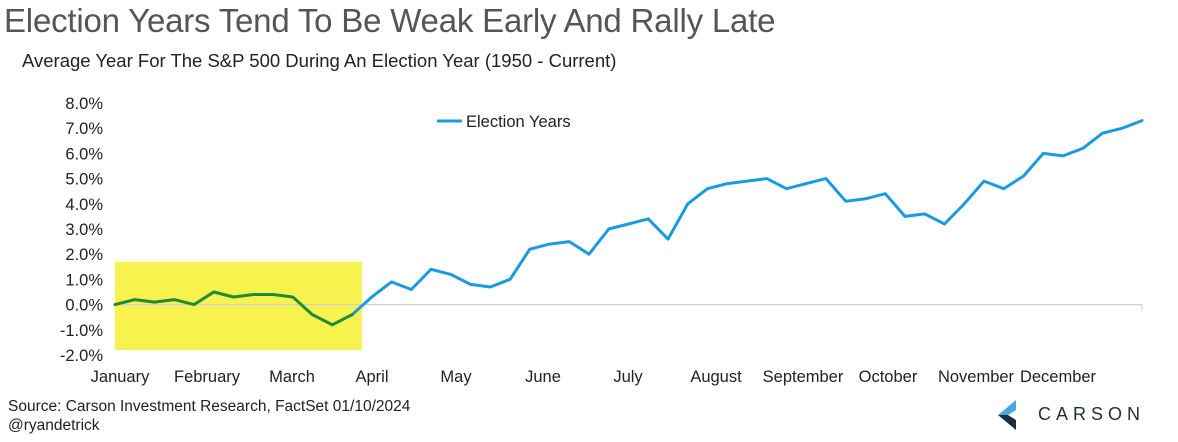 Image resolution: width=1178 pixels, height=442 pixels. What do you see at coordinates (803, 377) in the screenshot?
I see `x-tick-label: September` at bounding box center [803, 377].